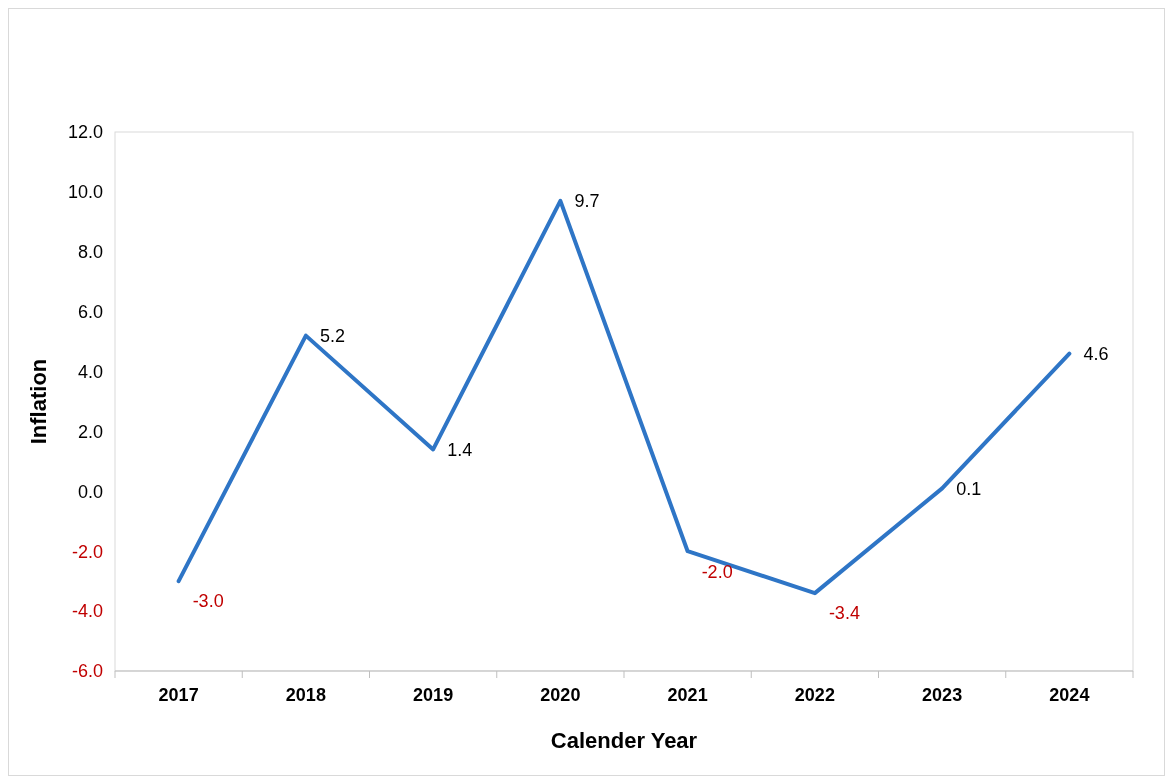 The width and height of the screenshot is (1165, 776). What do you see at coordinates (717, 571) in the screenshot?
I see `data-label: -2.0` at bounding box center [717, 571].